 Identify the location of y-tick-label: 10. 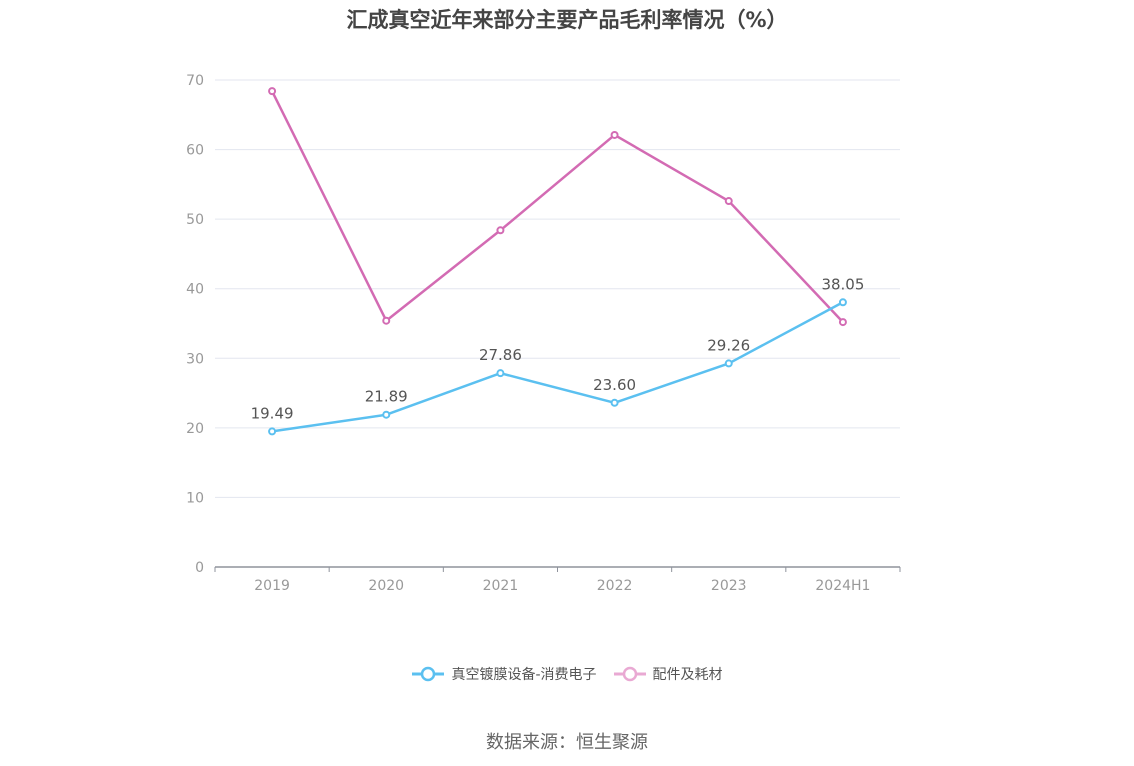
(195, 498).